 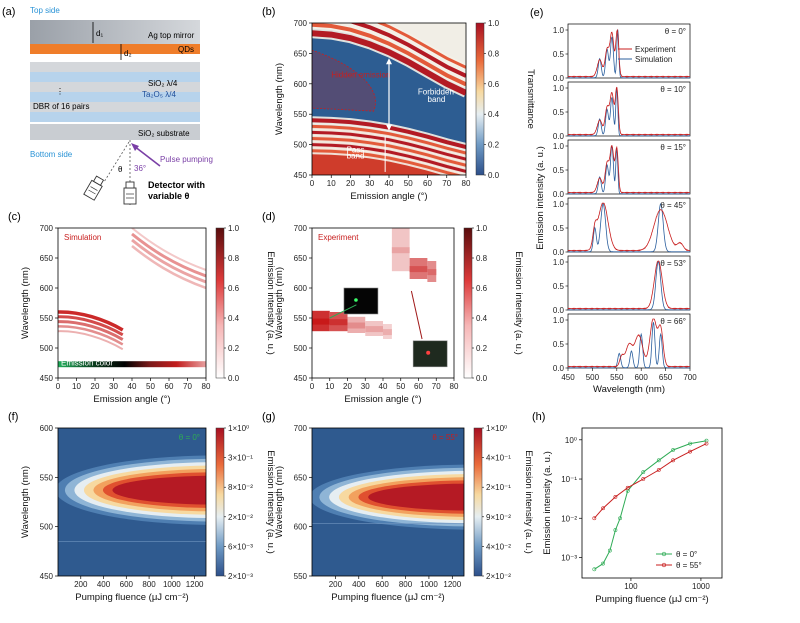 What do you see at coordinates (234, 288) in the screenshot?
I see `colorbar-tick-label: 0.6` at bounding box center [234, 288].